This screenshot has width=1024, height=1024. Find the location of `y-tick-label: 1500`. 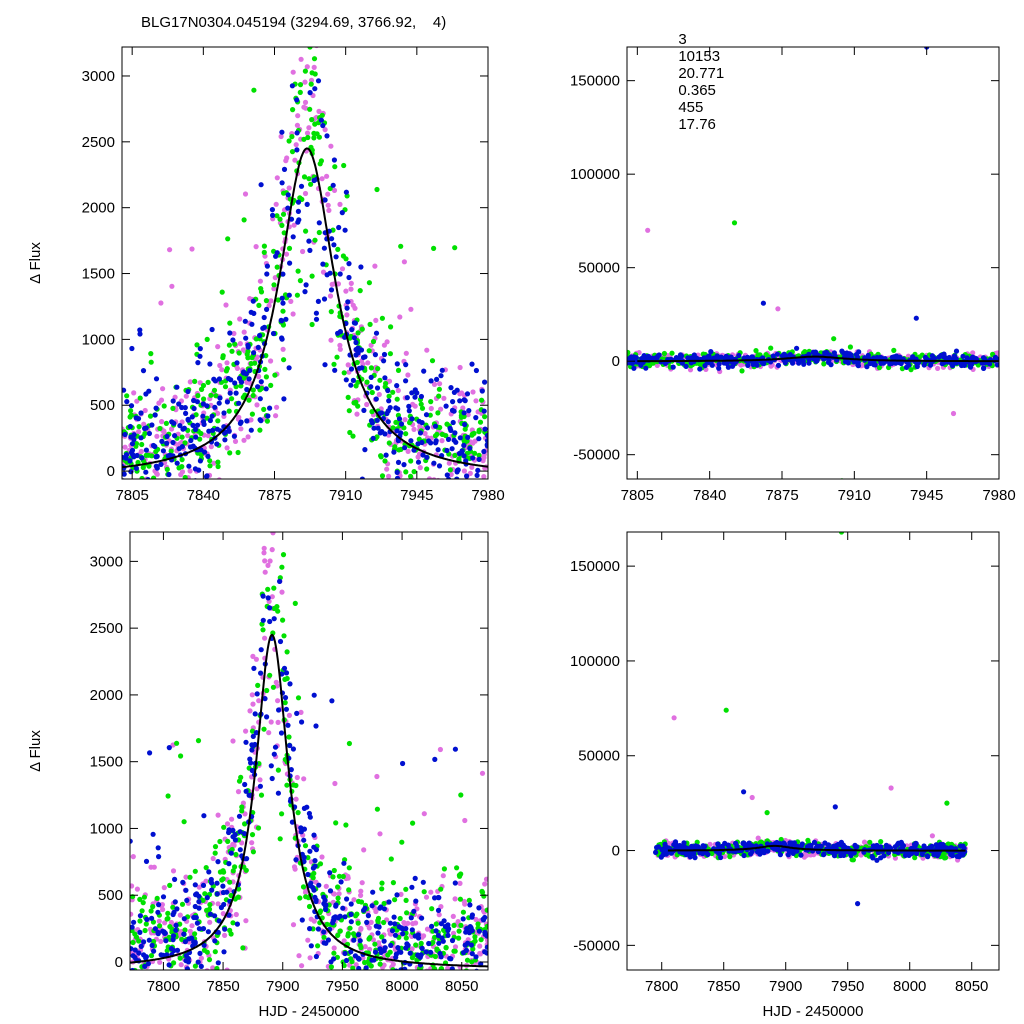

y-tick-label: 1500 is located at coordinates (98, 274).